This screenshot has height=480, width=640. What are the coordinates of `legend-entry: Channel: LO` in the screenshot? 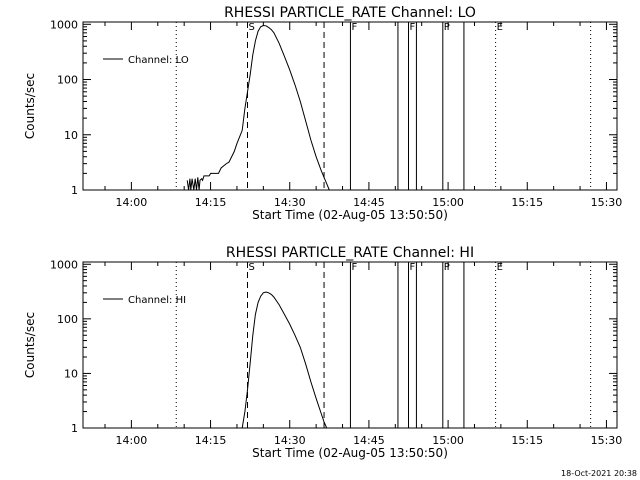 It's located at (158, 60).